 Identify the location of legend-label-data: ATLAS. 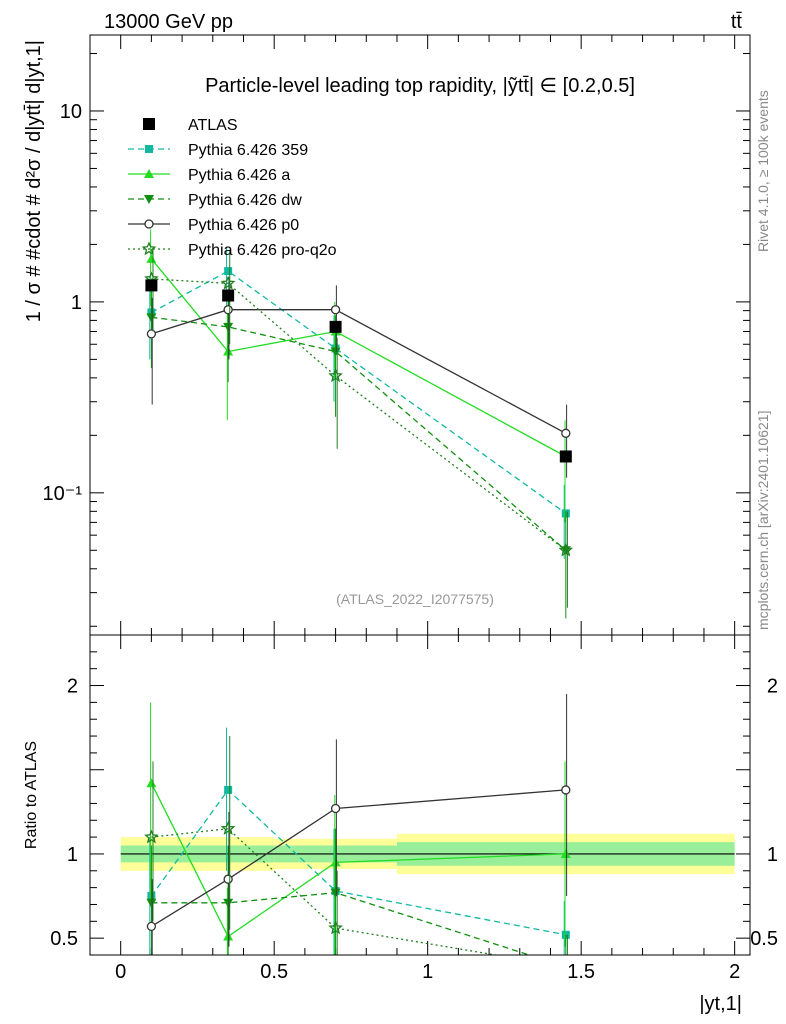
(213, 125).